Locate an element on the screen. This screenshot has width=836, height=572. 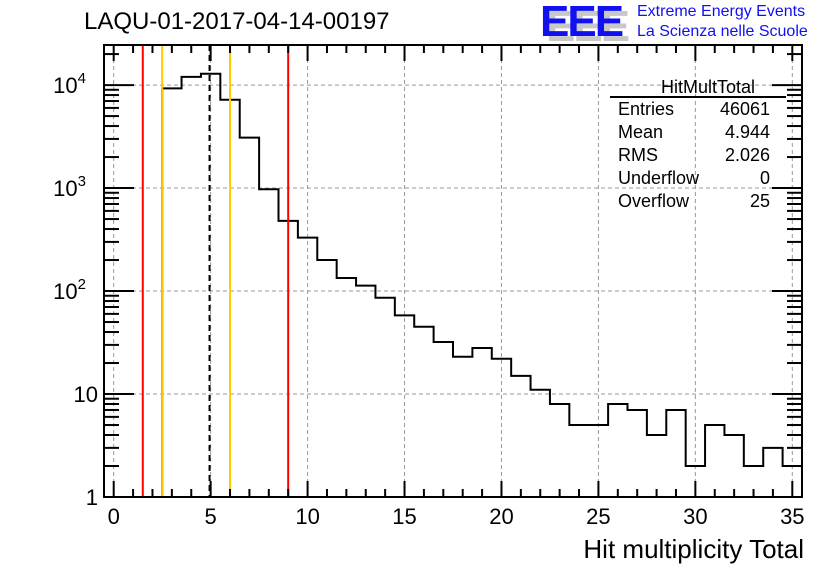
y-tick-label: 10⁴ is located at coordinates (69, 84).